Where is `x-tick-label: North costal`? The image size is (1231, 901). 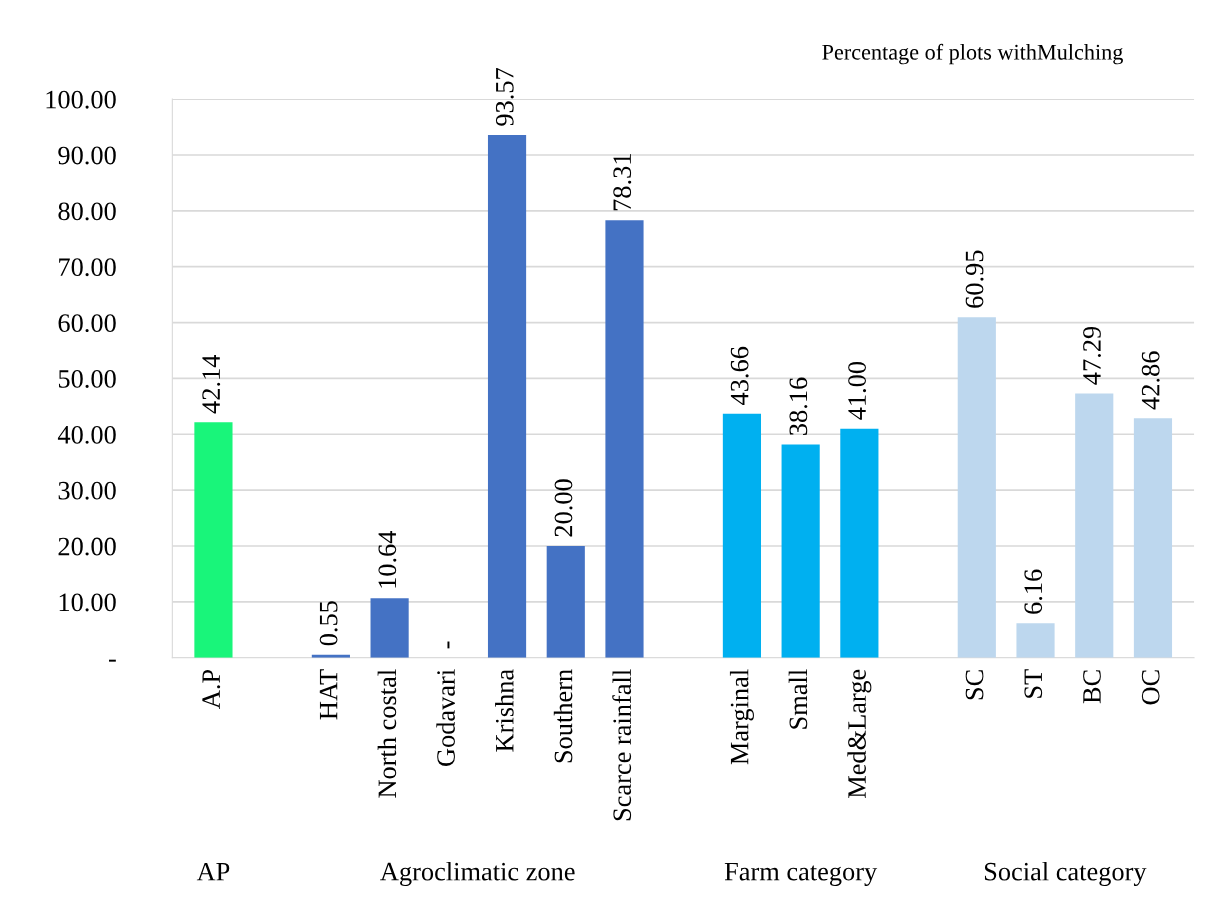
x-tick-label: North costal is located at coordinates (387, 733).